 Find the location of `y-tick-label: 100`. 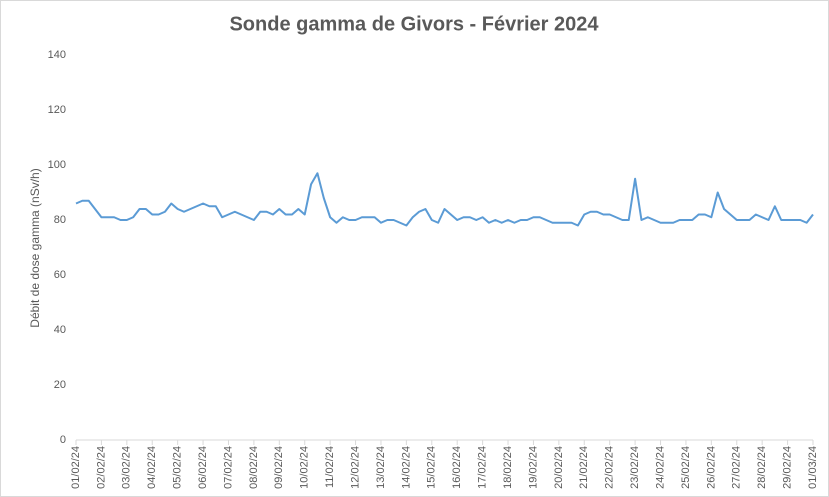

y-tick-label: 100 is located at coordinates (57, 165).